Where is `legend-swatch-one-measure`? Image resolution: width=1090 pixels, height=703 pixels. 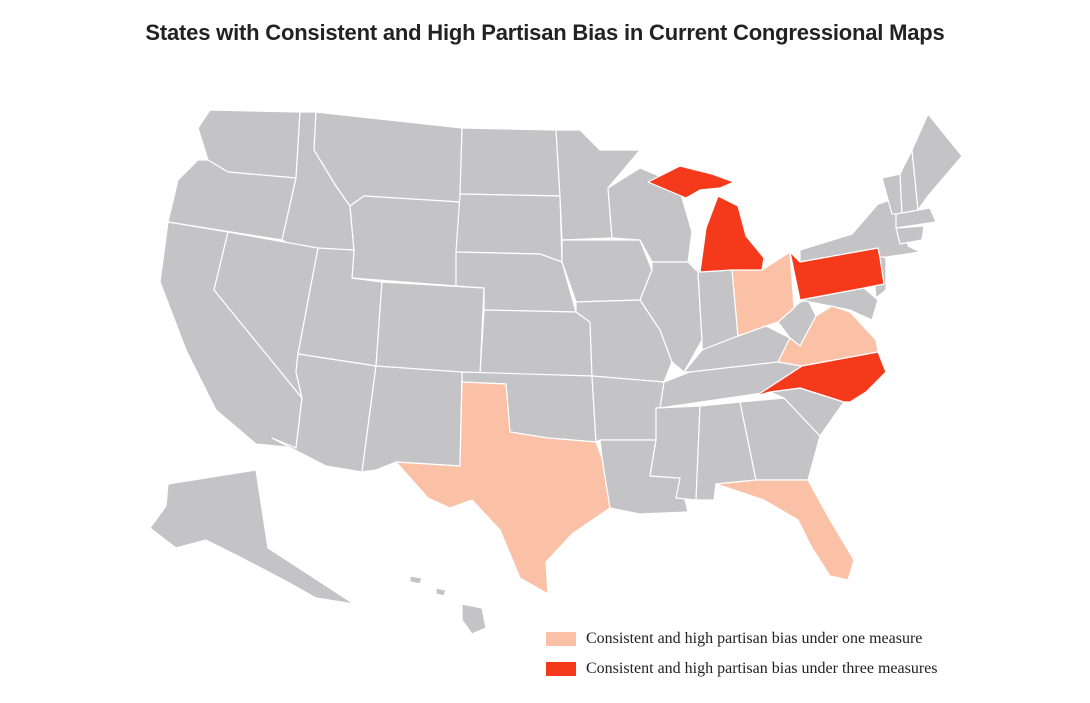 legend-swatch-one-measure is located at coordinates (561, 639).